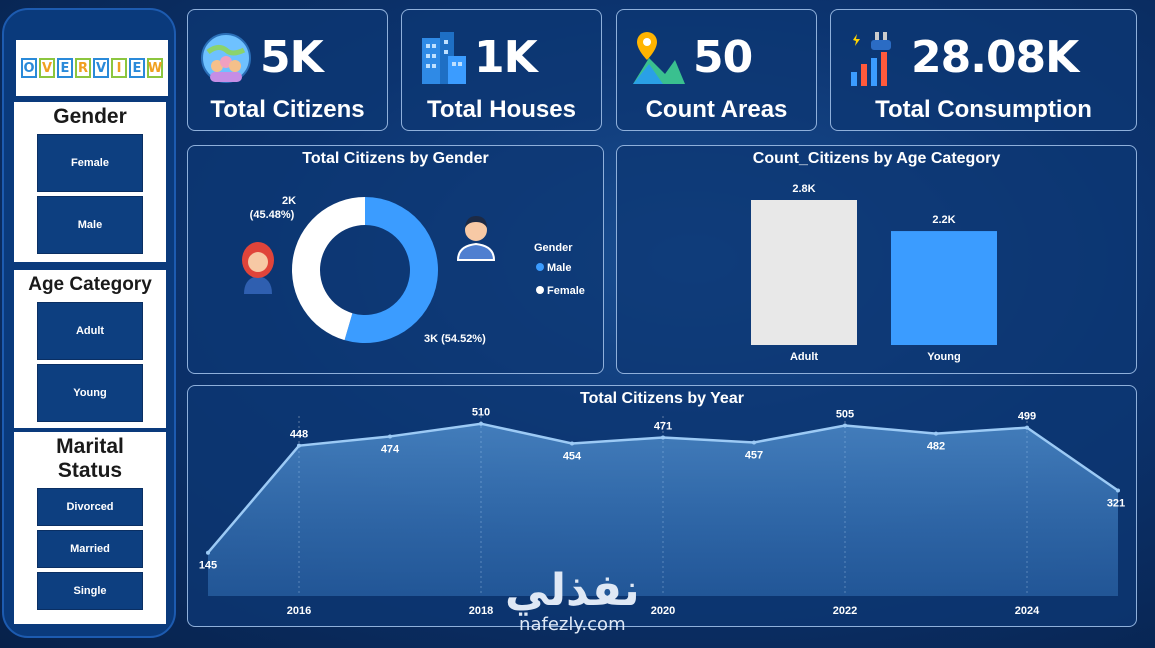  I want to click on globe-people-icon, so click(226, 58).